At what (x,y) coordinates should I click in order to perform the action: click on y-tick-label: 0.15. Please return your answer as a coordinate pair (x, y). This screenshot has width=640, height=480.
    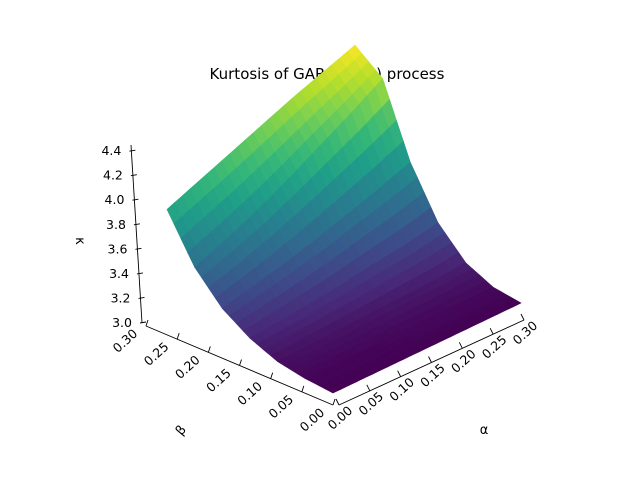
    Looking at the image, I should click on (218, 380).